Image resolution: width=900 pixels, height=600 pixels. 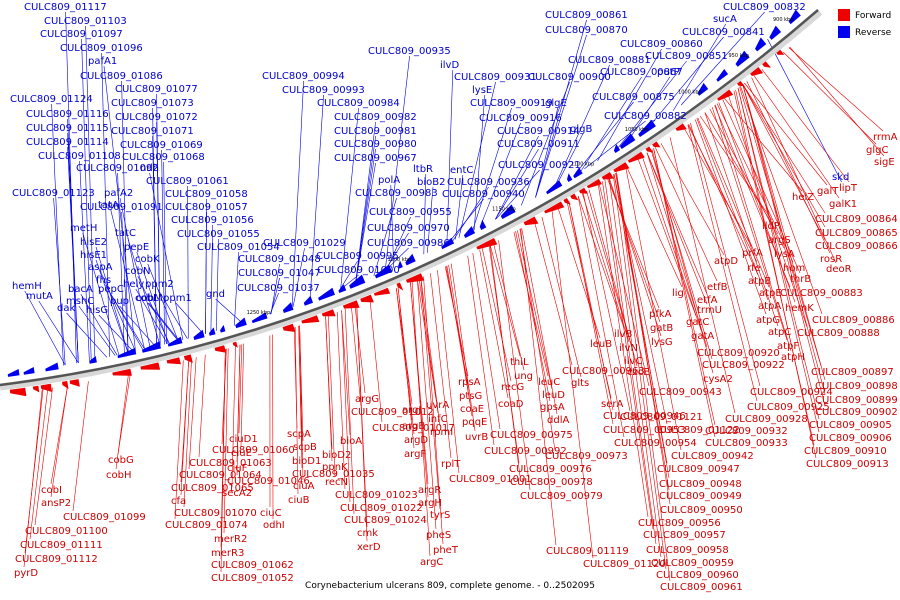 What do you see at coordinates (296, 411) in the screenshot?
I see `forward-line-ciub` at bounding box center [296, 411].